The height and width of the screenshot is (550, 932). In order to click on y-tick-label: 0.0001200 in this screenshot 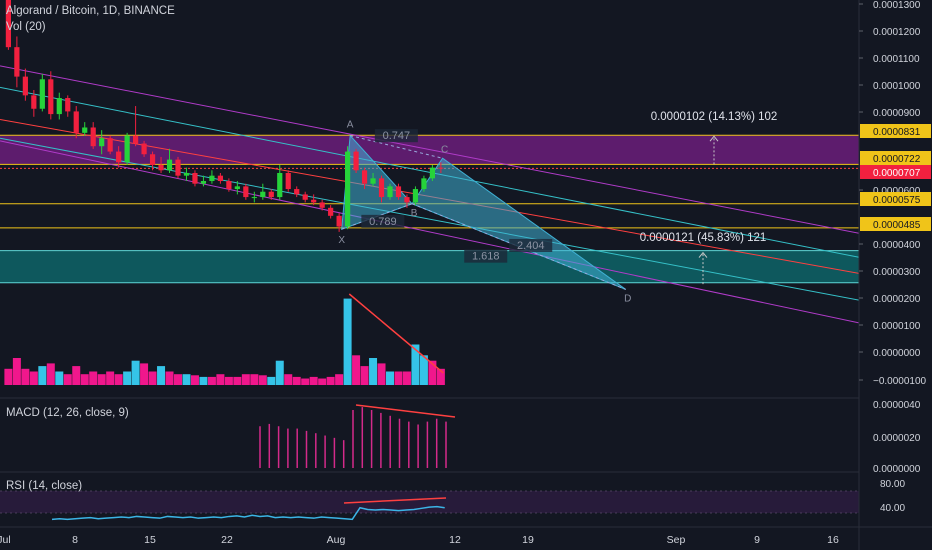, I will do `click(897, 32)`.